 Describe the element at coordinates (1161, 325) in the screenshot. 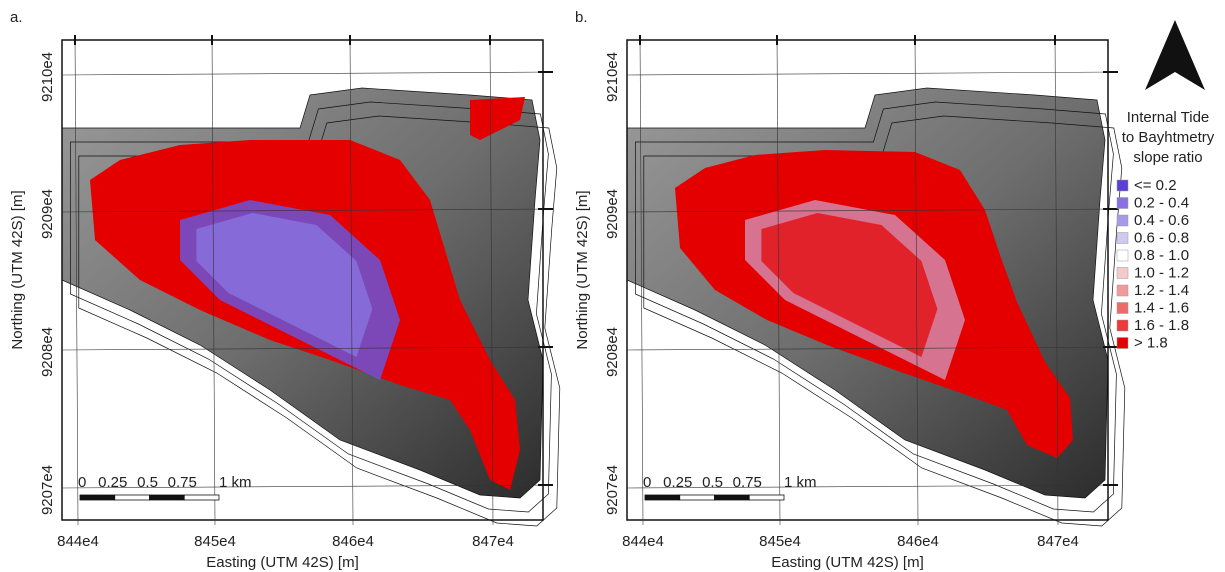

I see `legend-label: 1.6 - 1.8` at that location.